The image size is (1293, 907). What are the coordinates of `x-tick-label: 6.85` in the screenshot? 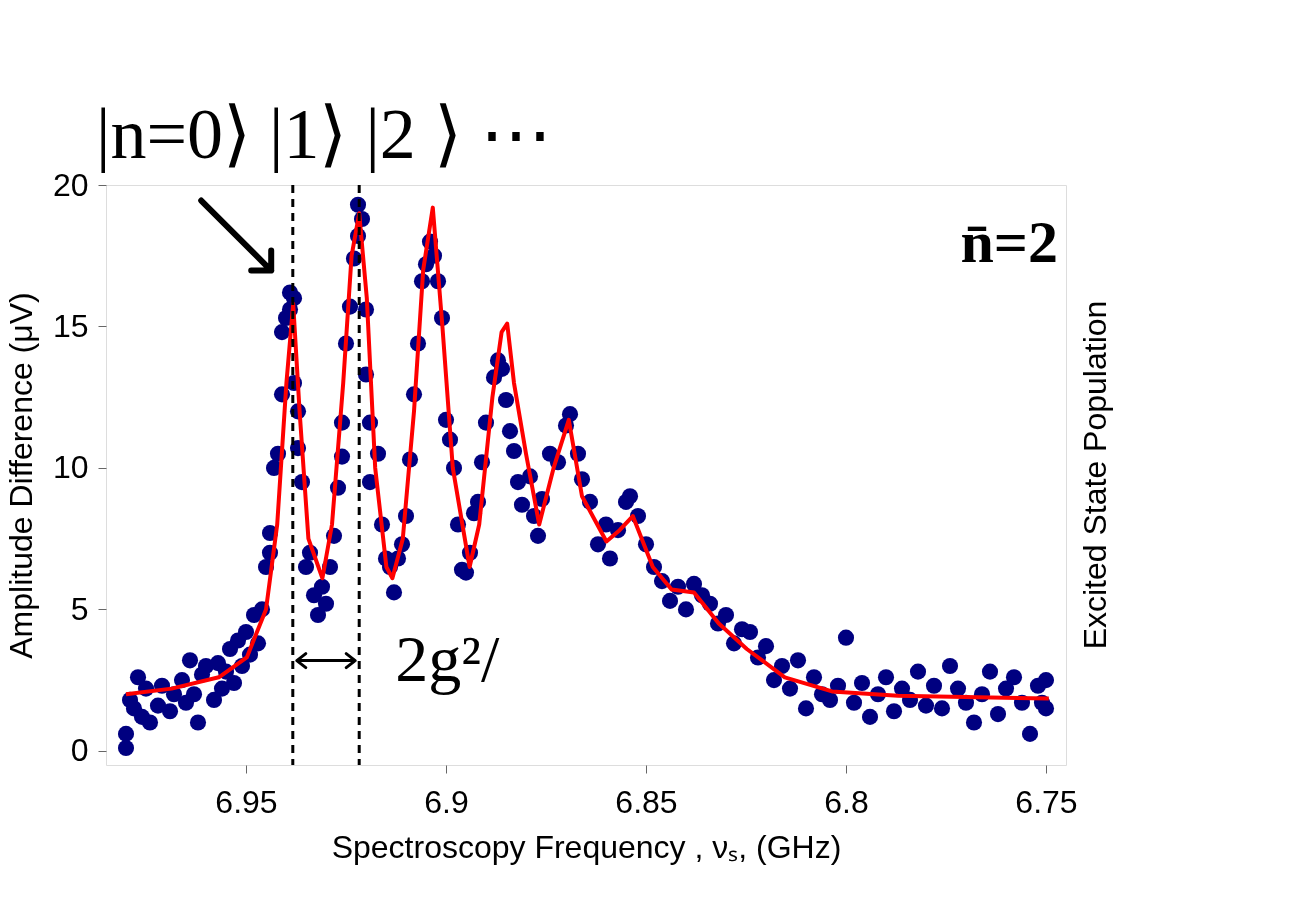 It's located at (646, 801).